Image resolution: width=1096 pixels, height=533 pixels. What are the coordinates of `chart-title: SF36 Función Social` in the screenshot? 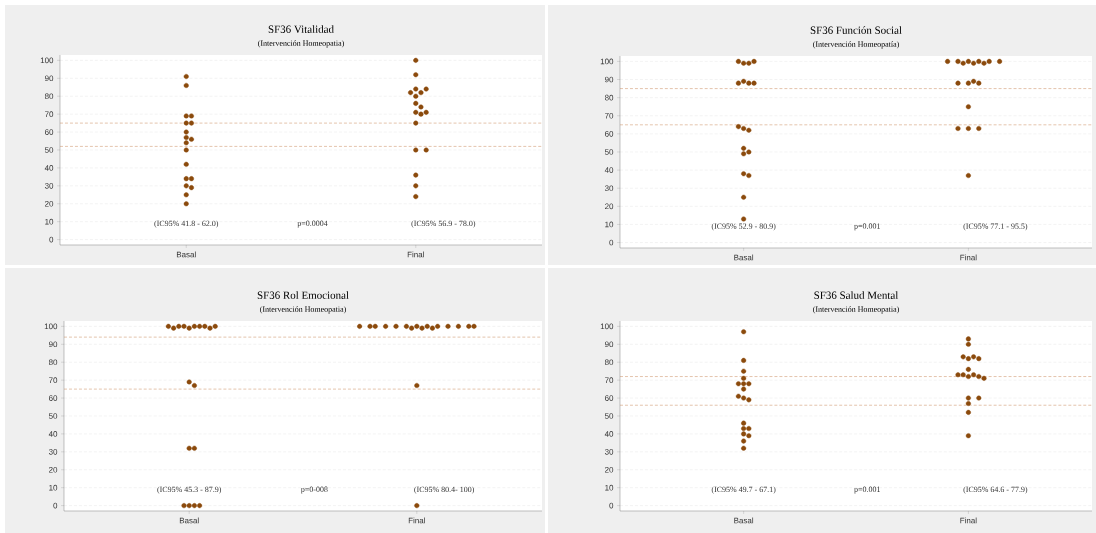 It's located at (856, 30).